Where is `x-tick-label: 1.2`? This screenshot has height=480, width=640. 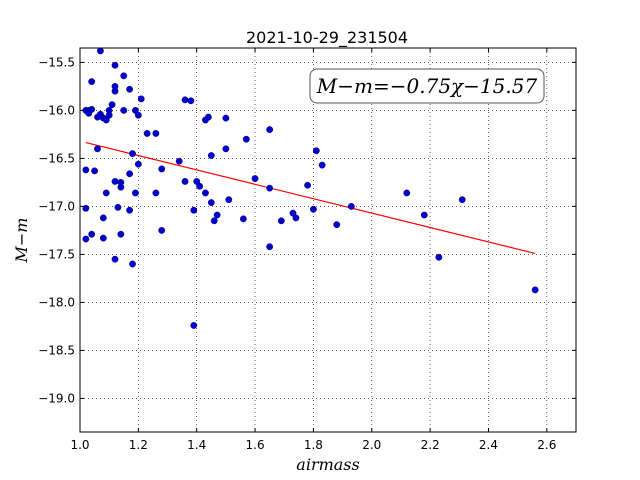
x-tick-label: 1.2 is located at coordinates (138, 445).